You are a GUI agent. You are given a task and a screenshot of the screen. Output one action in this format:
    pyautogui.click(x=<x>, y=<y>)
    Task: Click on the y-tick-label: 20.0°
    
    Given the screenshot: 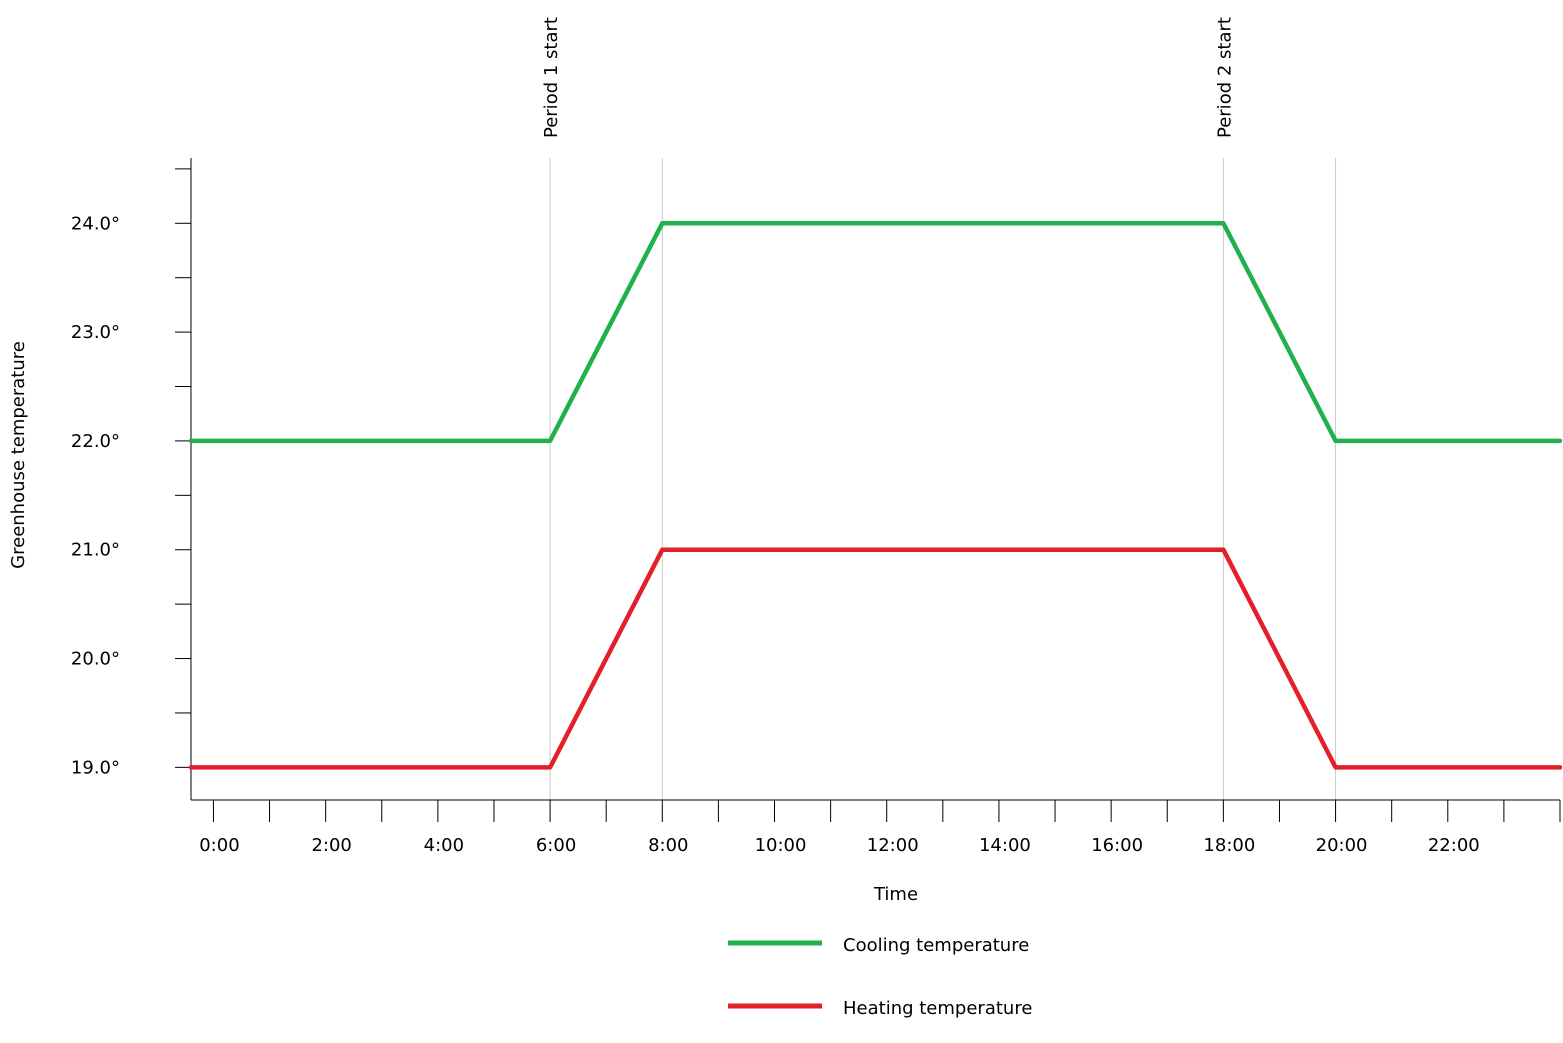 What is the action you would take?
    pyautogui.click(x=95, y=659)
    